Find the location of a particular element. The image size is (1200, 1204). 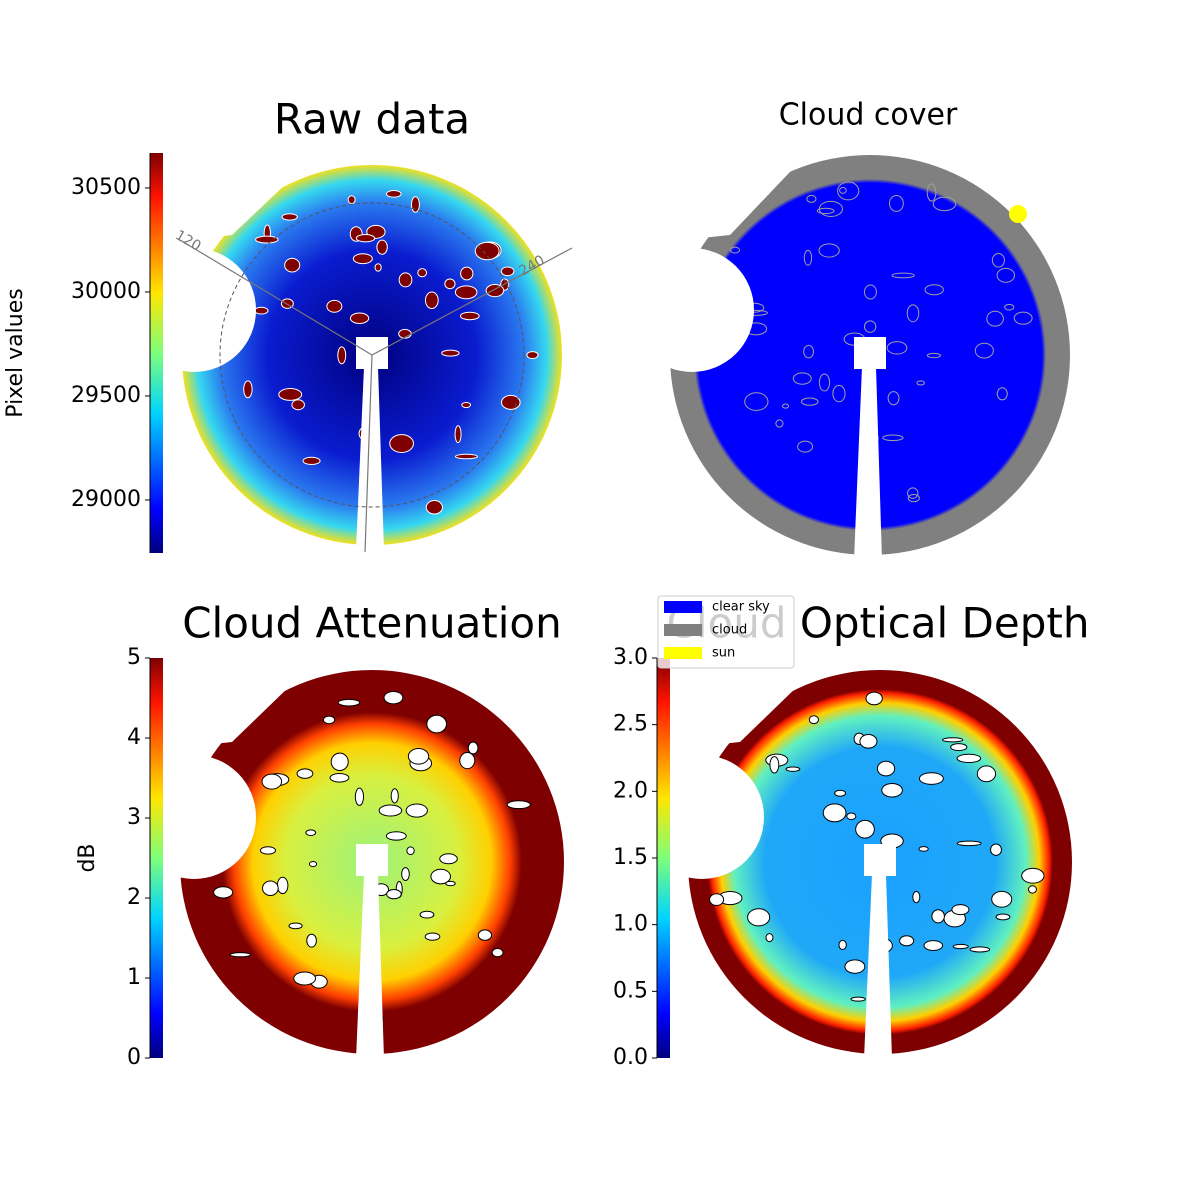

legend-label: clear sky is located at coordinates (741, 607).